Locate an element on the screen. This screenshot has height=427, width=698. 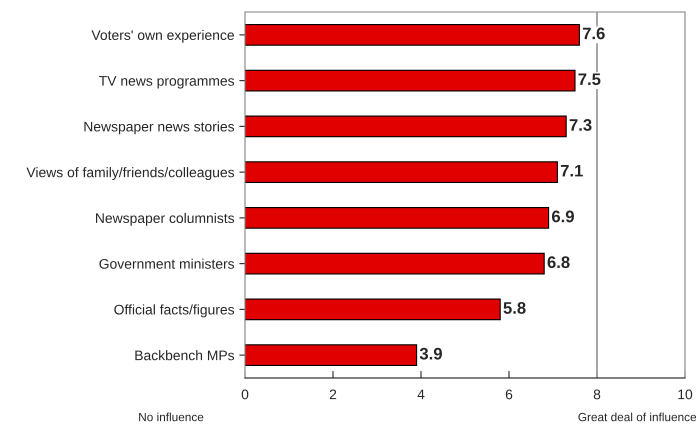
y-tick-label: TV news programmes is located at coordinates (166, 82).